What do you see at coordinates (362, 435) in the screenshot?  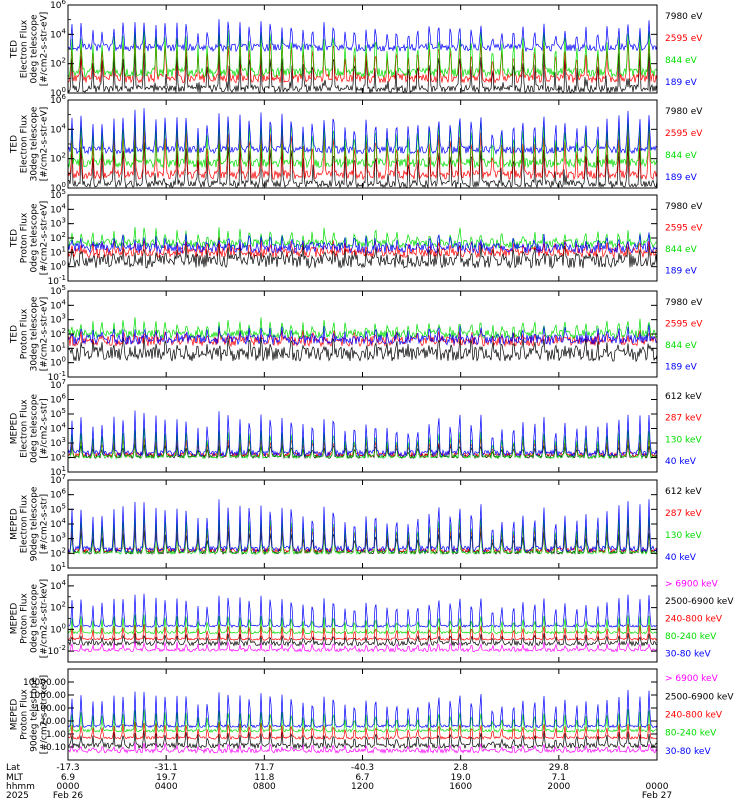 I see `panel-5-lines` at bounding box center [362, 435].